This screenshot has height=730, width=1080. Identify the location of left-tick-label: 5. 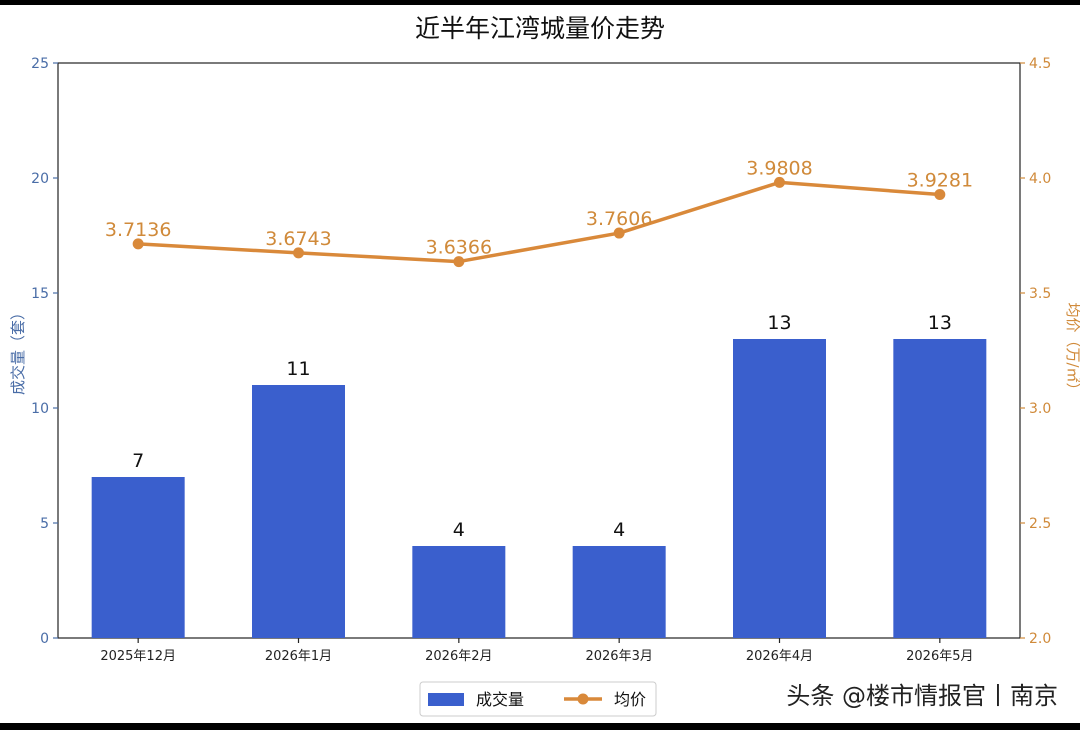
(44, 524).